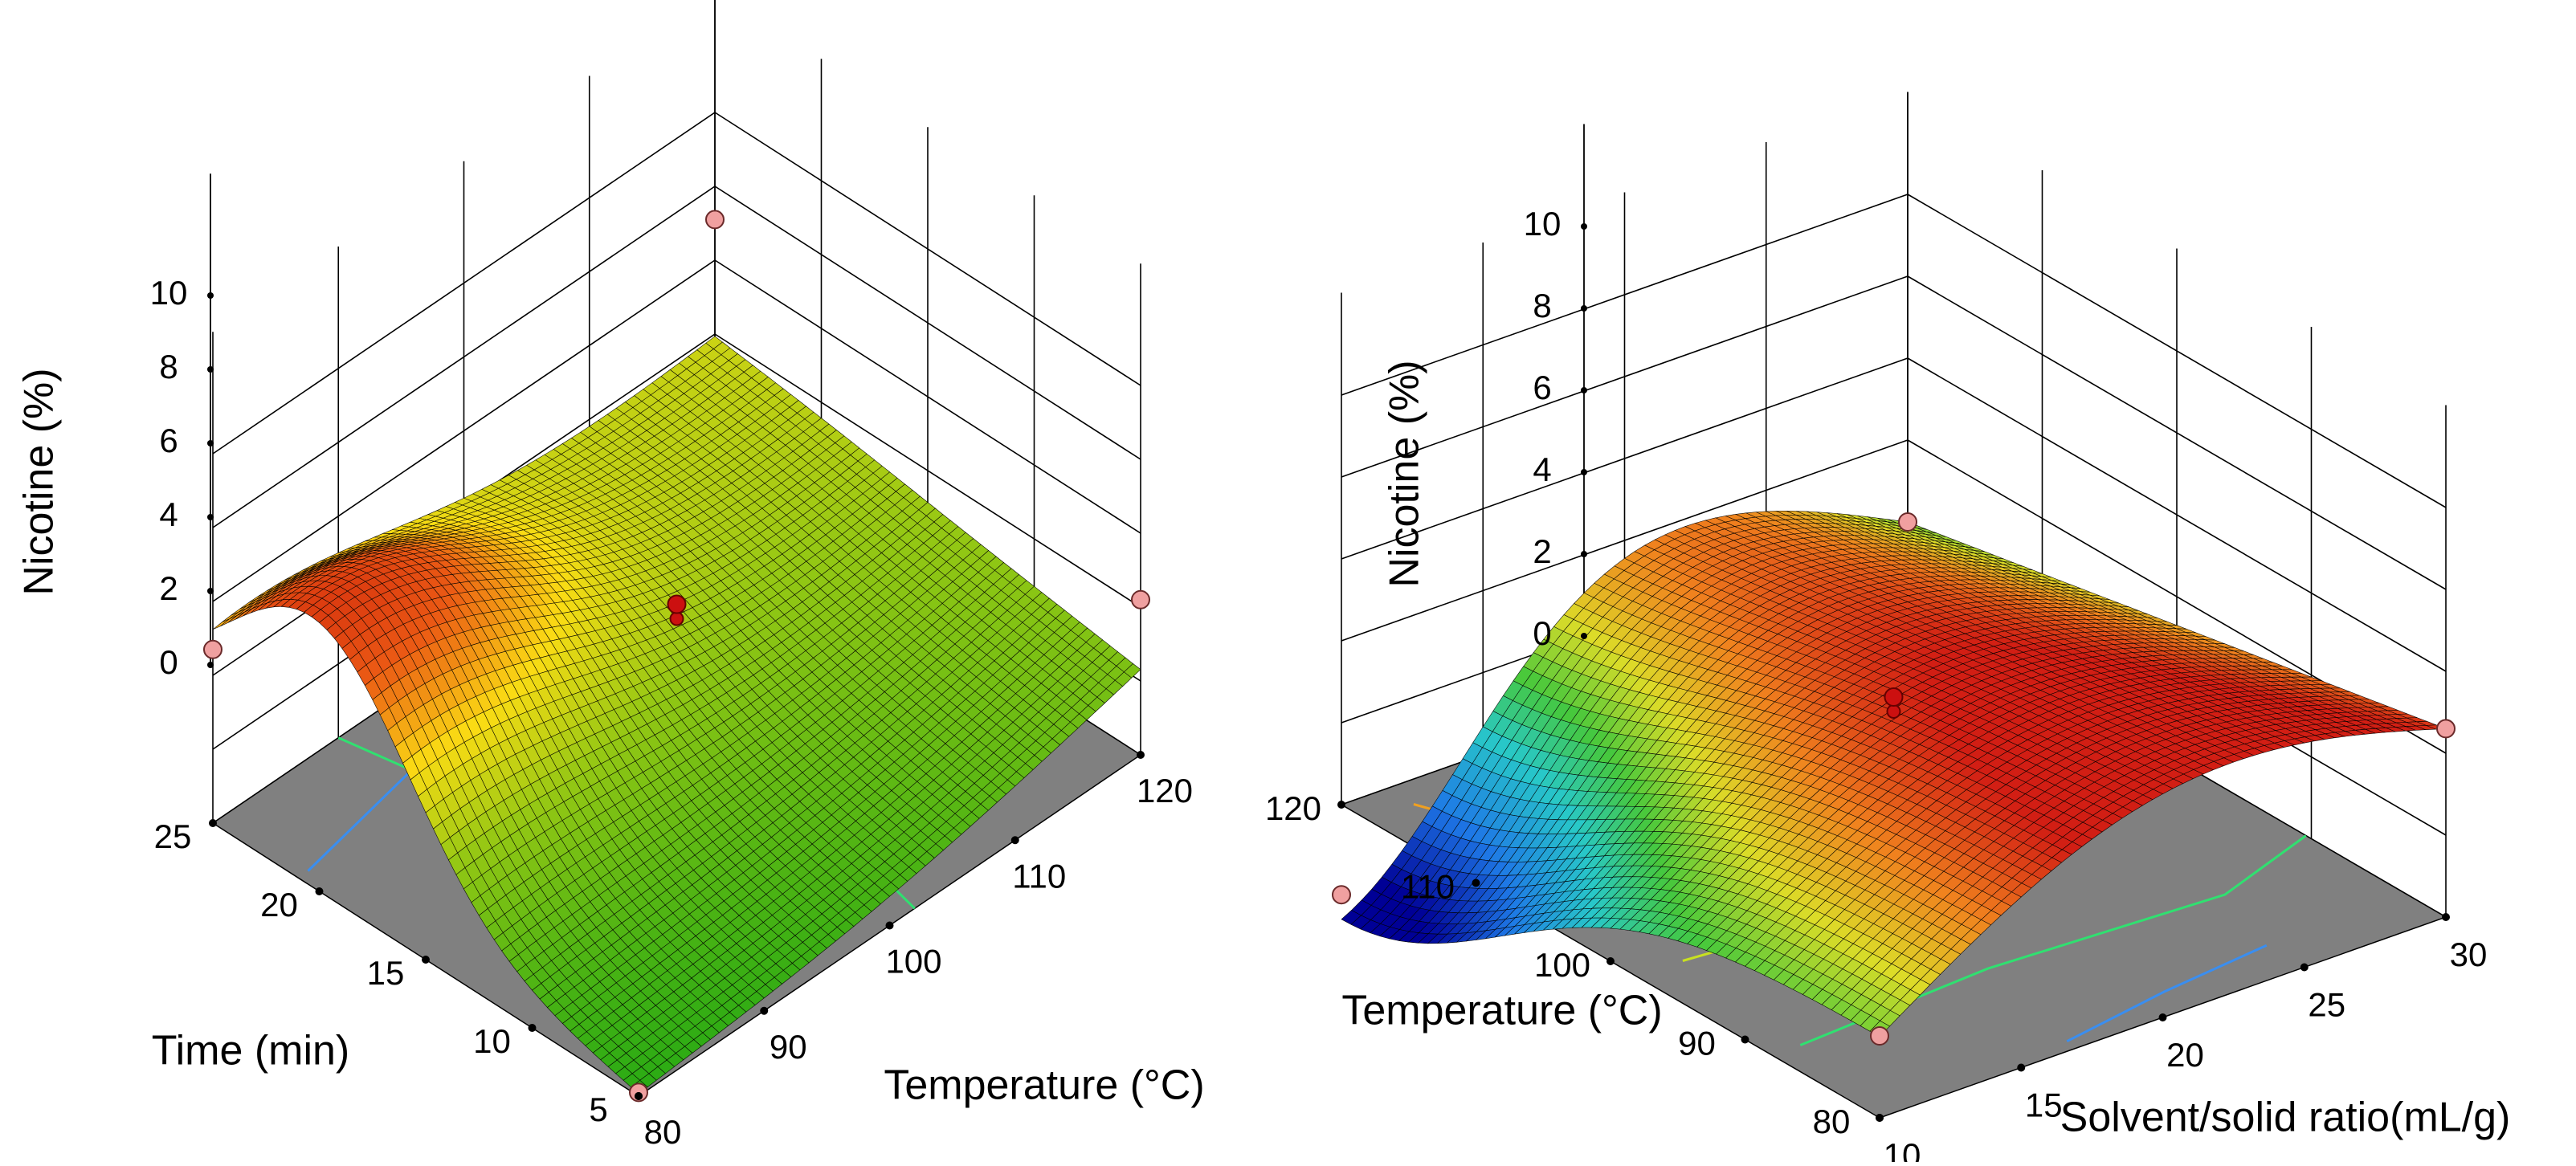 Image resolution: width=2576 pixels, height=1166 pixels. Describe the element at coordinates (1039, 876) in the screenshot. I see `b-tick-label: 110` at that location.